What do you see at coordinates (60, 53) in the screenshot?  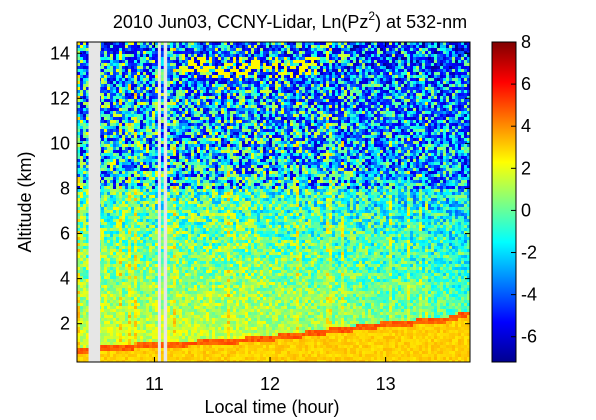 I see `y-tick-label: 14` at bounding box center [60, 53].